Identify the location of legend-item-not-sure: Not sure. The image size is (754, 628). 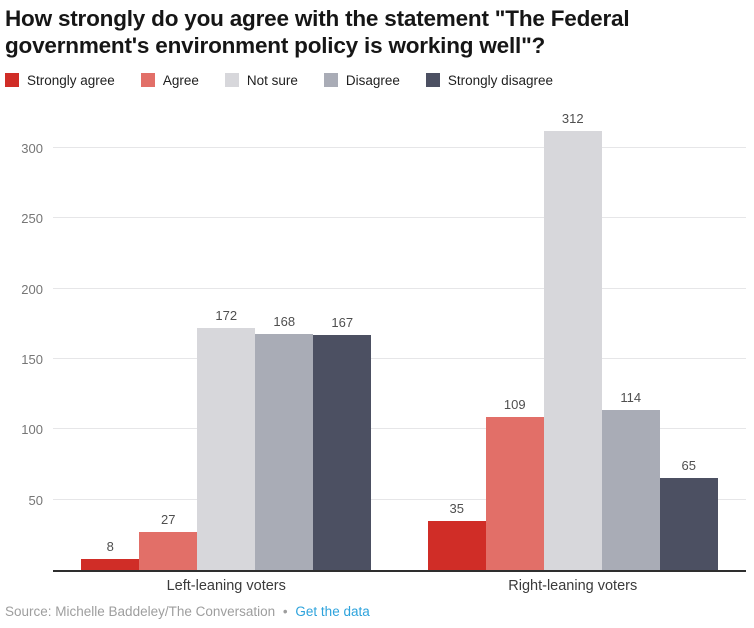
(261, 80).